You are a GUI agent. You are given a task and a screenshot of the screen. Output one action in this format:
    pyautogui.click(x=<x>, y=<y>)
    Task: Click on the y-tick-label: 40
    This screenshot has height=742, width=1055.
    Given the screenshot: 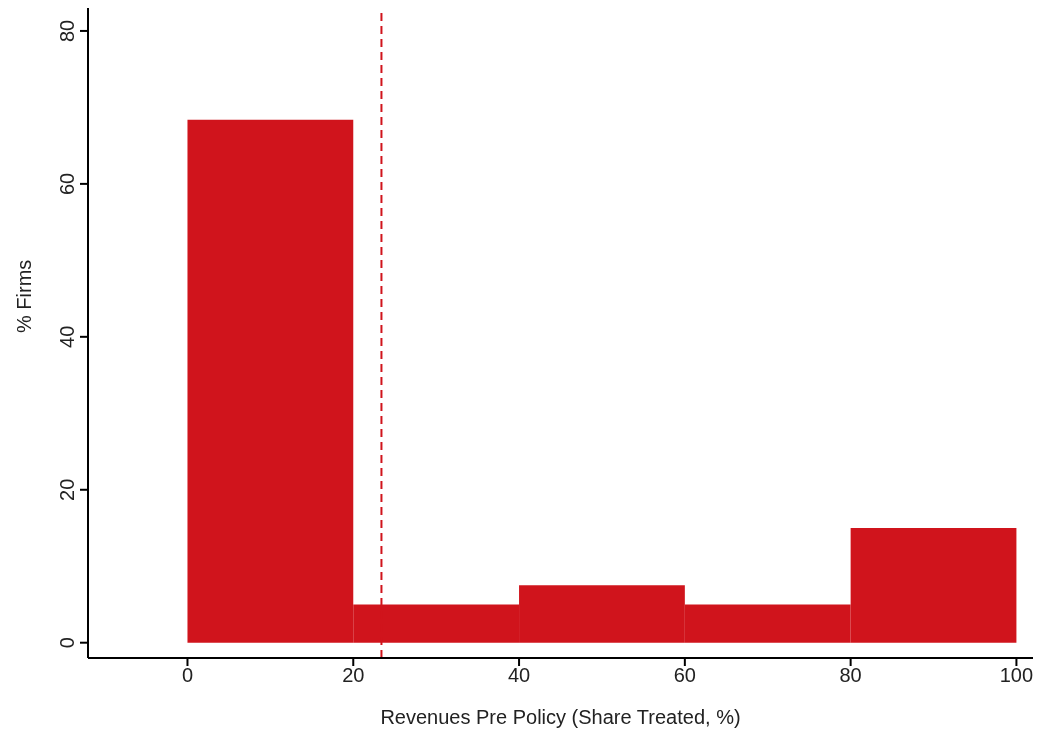 What is the action you would take?
    pyautogui.click(x=67, y=336)
    